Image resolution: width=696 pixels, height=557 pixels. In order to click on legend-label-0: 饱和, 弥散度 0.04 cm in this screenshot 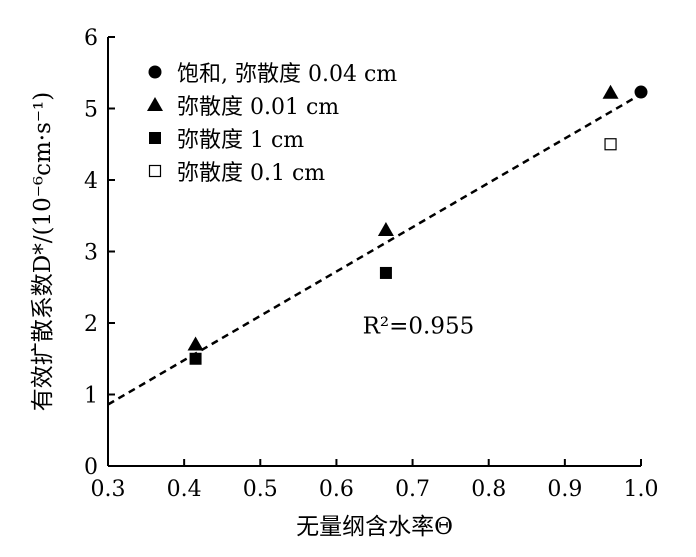, I will do `click(287, 74)`.